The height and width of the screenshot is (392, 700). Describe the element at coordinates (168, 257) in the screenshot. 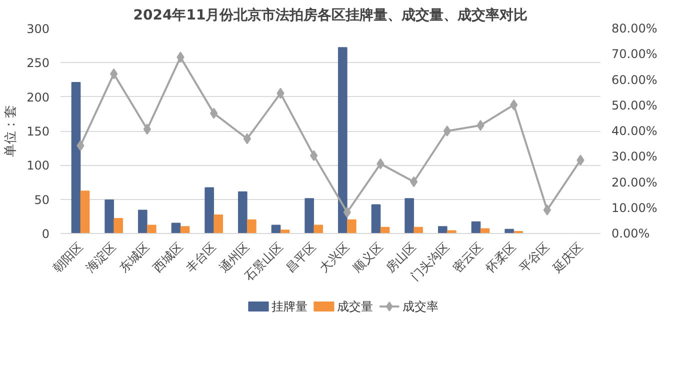

I see `x-tick-label: 西城区` at that location.